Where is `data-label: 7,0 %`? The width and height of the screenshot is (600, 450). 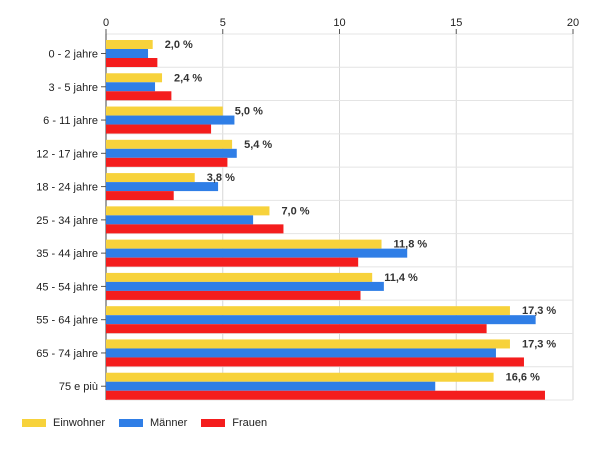 data-label: 7,0 % is located at coordinates (295, 211).